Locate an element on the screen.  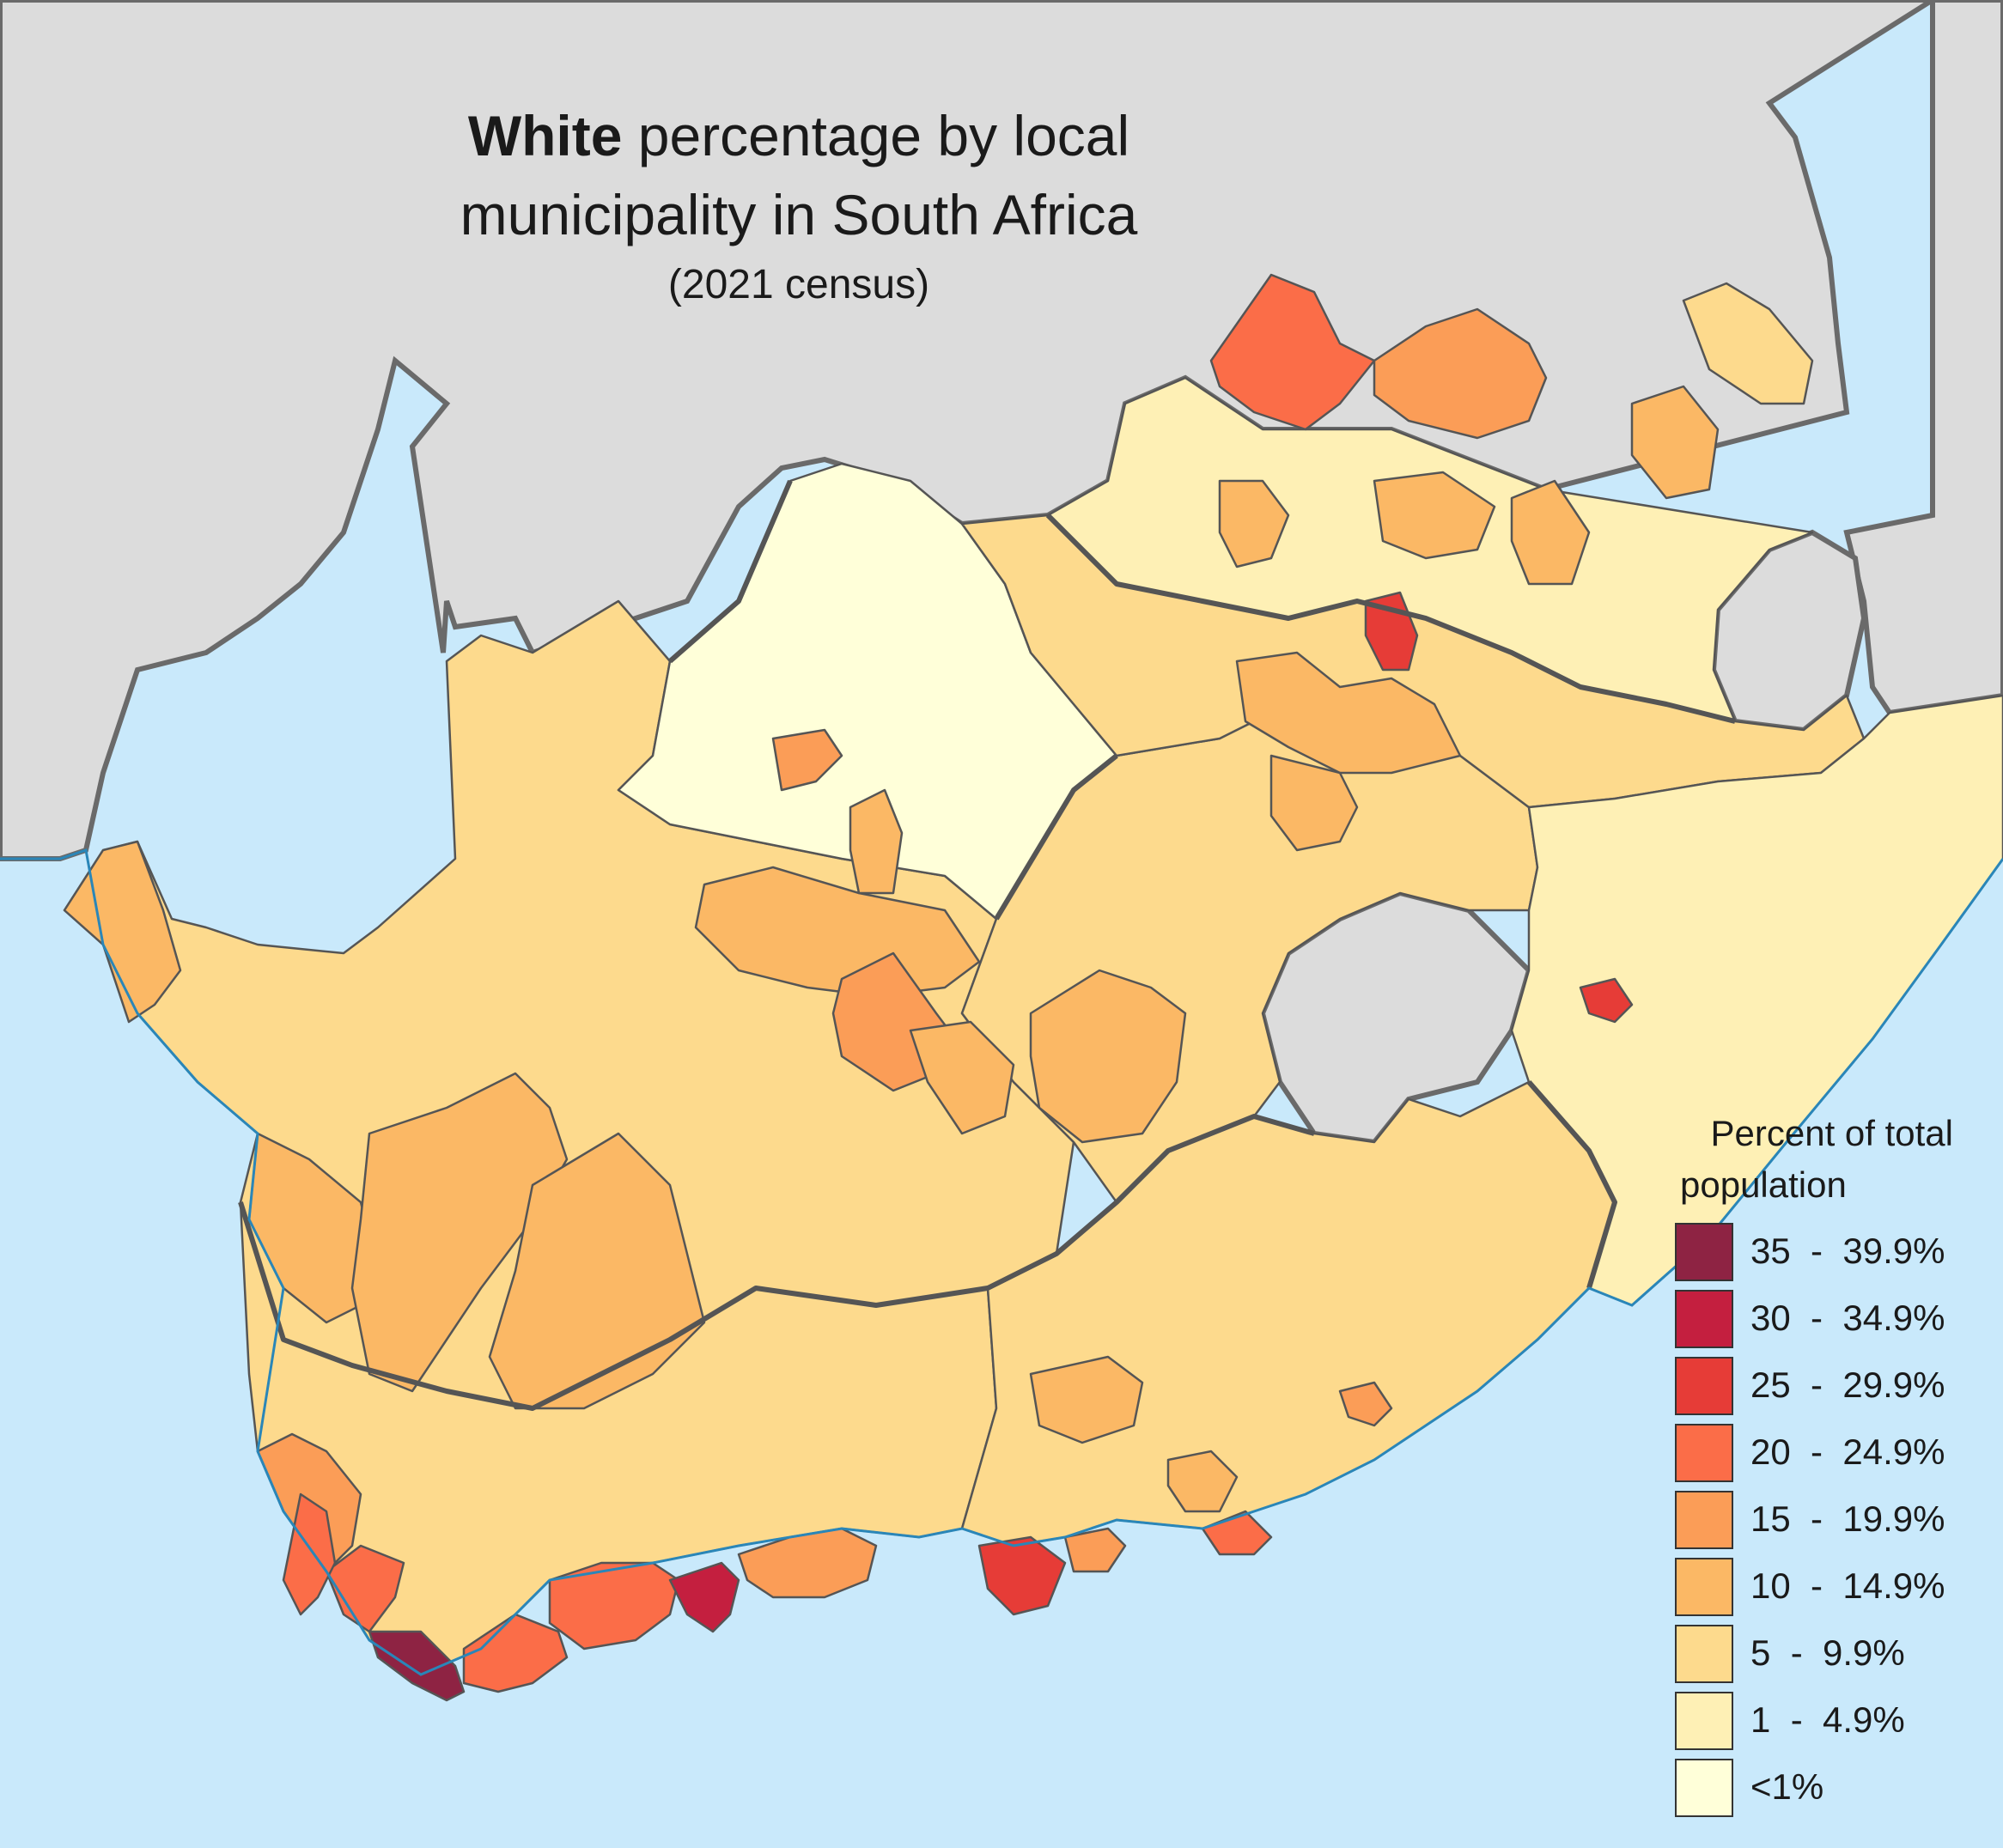
legend-title-line-2: population is located at coordinates (1764, 1184).